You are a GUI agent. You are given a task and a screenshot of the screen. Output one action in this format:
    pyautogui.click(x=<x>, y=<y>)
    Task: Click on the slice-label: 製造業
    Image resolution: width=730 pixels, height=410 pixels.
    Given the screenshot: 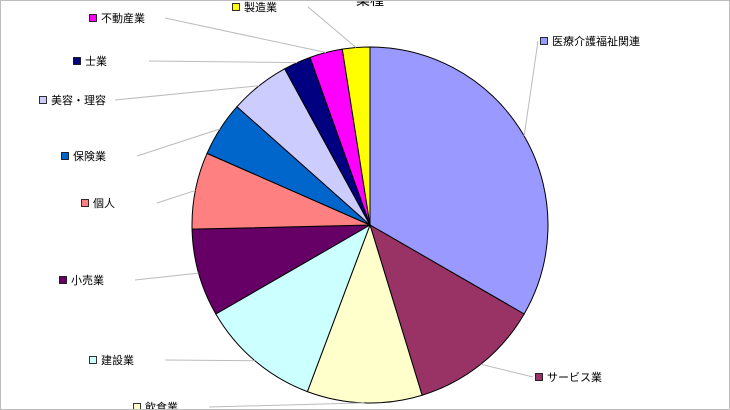 What is the action you would take?
    pyautogui.click(x=260, y=7)
    